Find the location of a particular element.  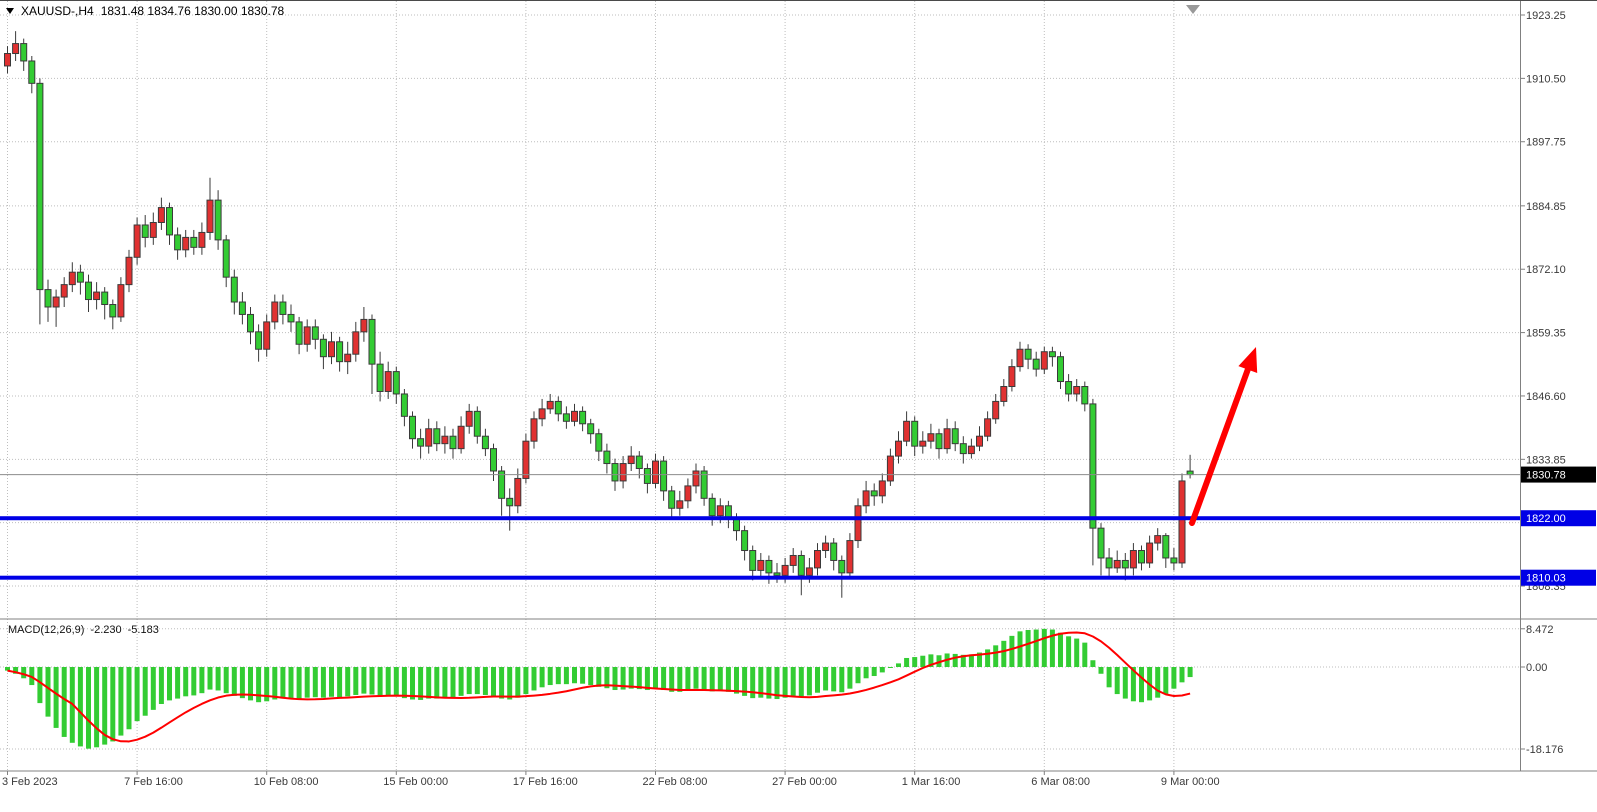

horizontal-level-lines is located at coordinates (760, 548).